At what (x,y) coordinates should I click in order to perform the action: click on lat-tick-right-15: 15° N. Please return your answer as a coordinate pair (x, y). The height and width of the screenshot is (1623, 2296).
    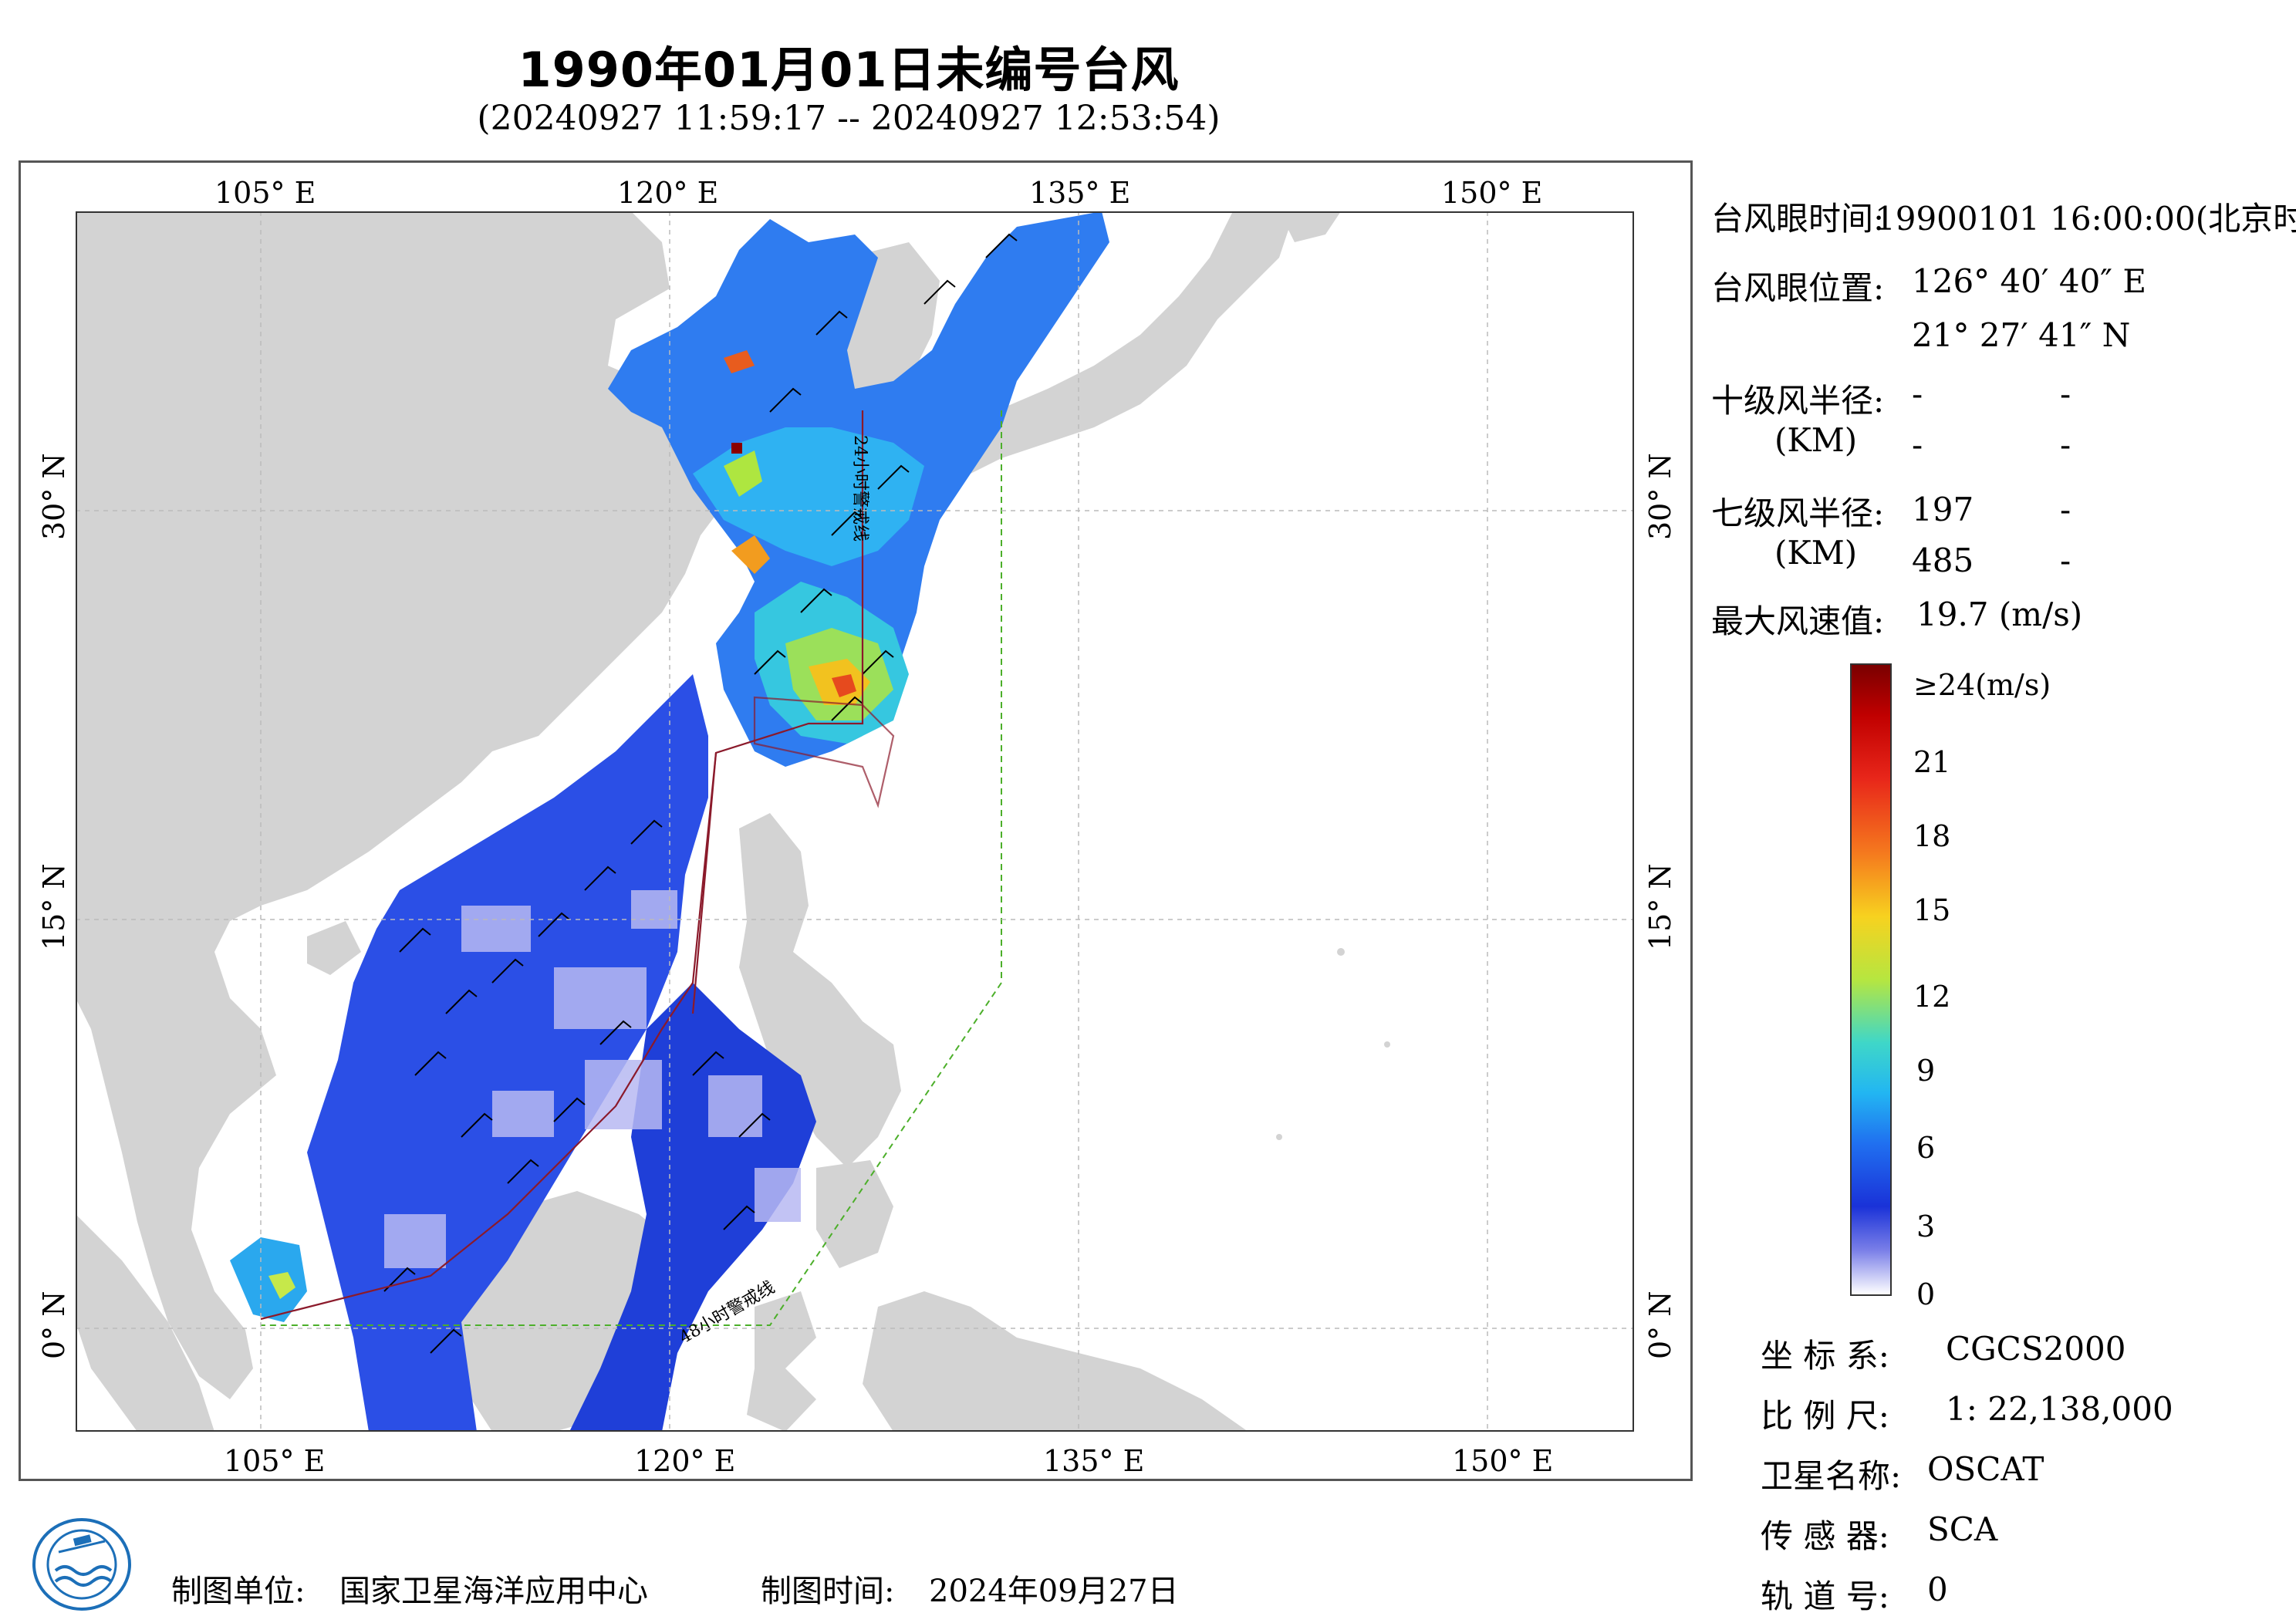
    Looking at the image, I should click on (1660, 906).